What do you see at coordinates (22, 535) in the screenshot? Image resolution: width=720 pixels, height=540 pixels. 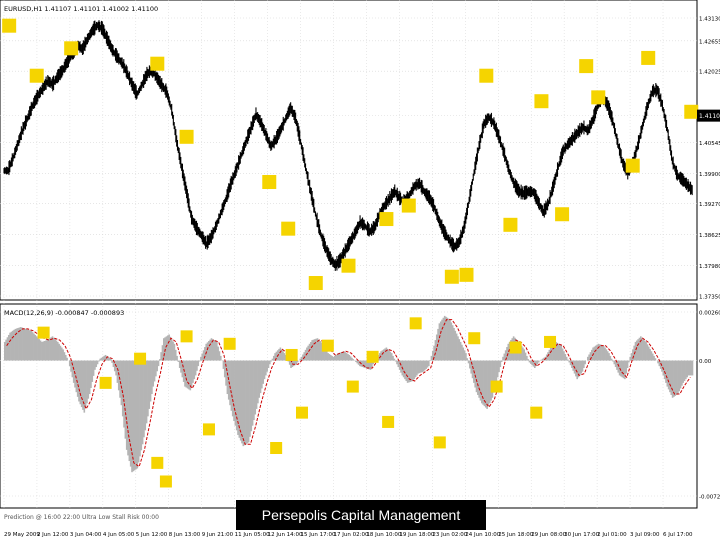 I see `time-tick-label: 29 May 2009` at bounding box center [22, 535].